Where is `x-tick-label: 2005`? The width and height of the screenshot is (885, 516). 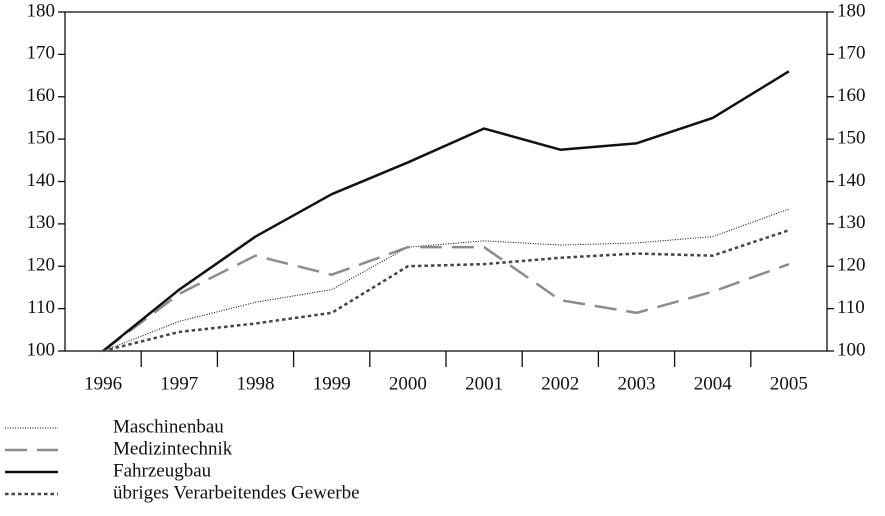
x-tick-label: 2005 is located at coordinates (789, 383).